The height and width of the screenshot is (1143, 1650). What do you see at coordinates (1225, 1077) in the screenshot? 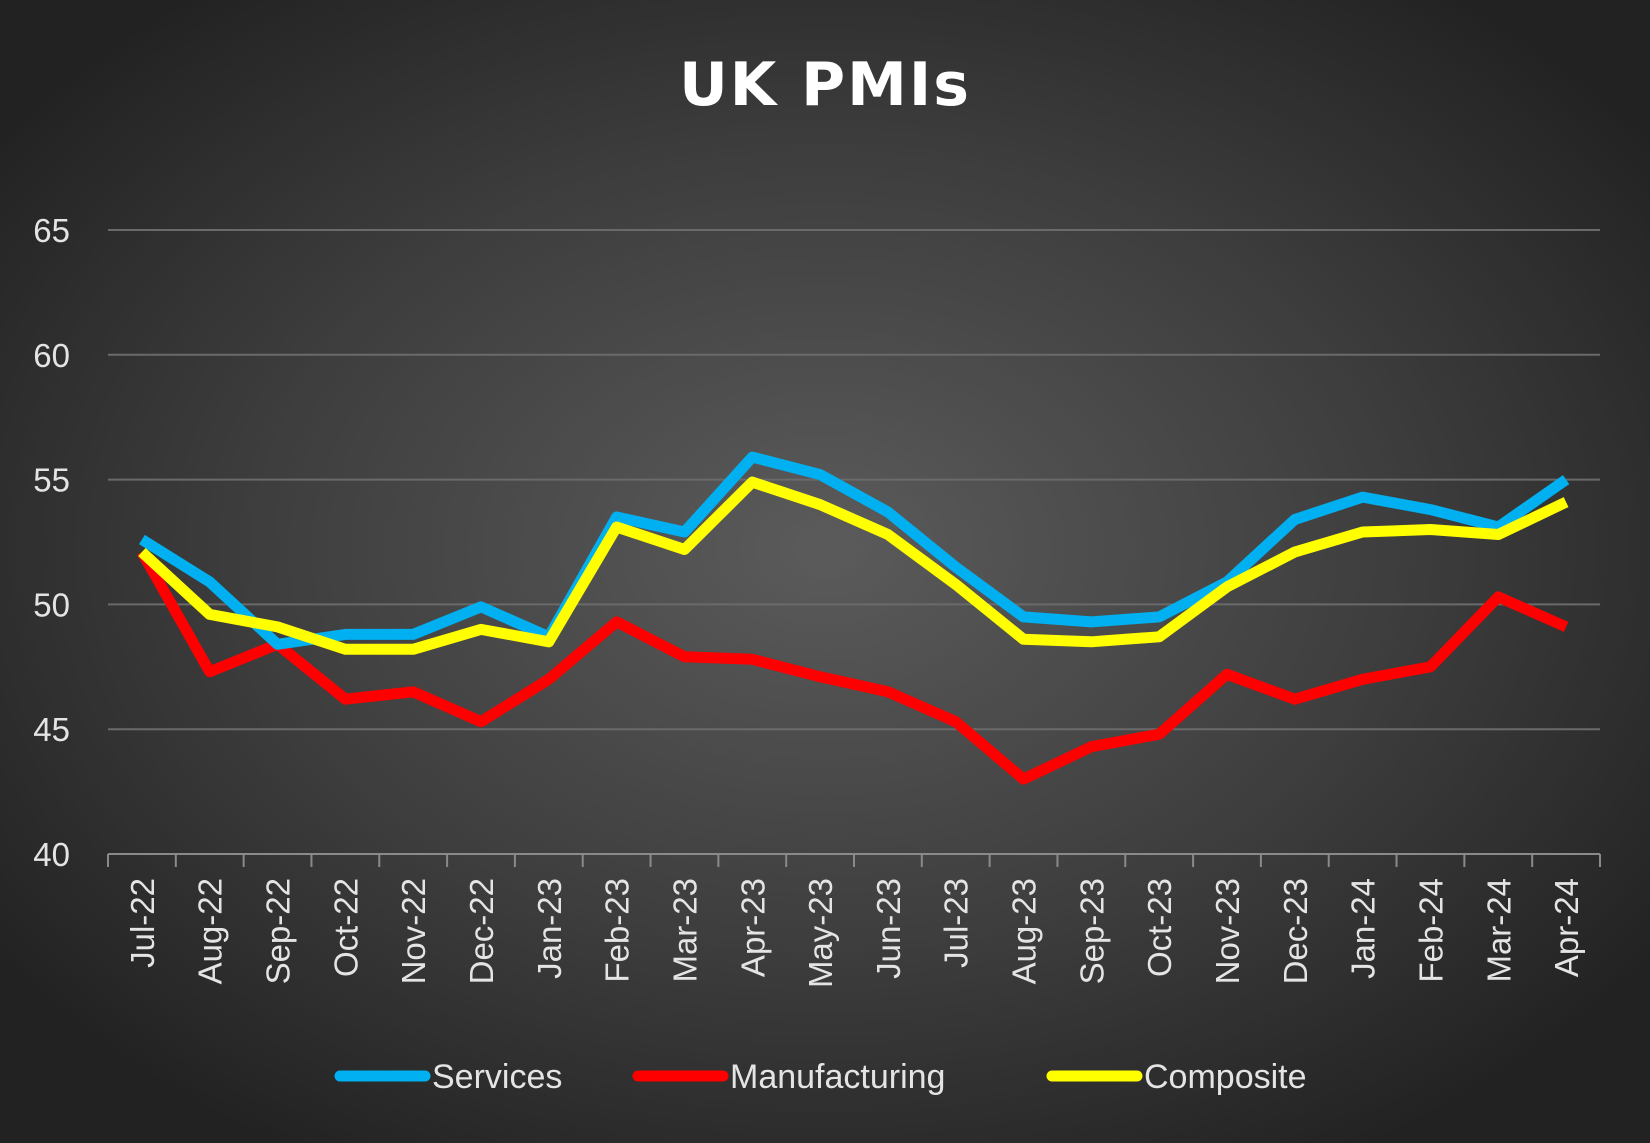
I see `legend-label-composite: Composite` at bounding box center [1225, 1077].